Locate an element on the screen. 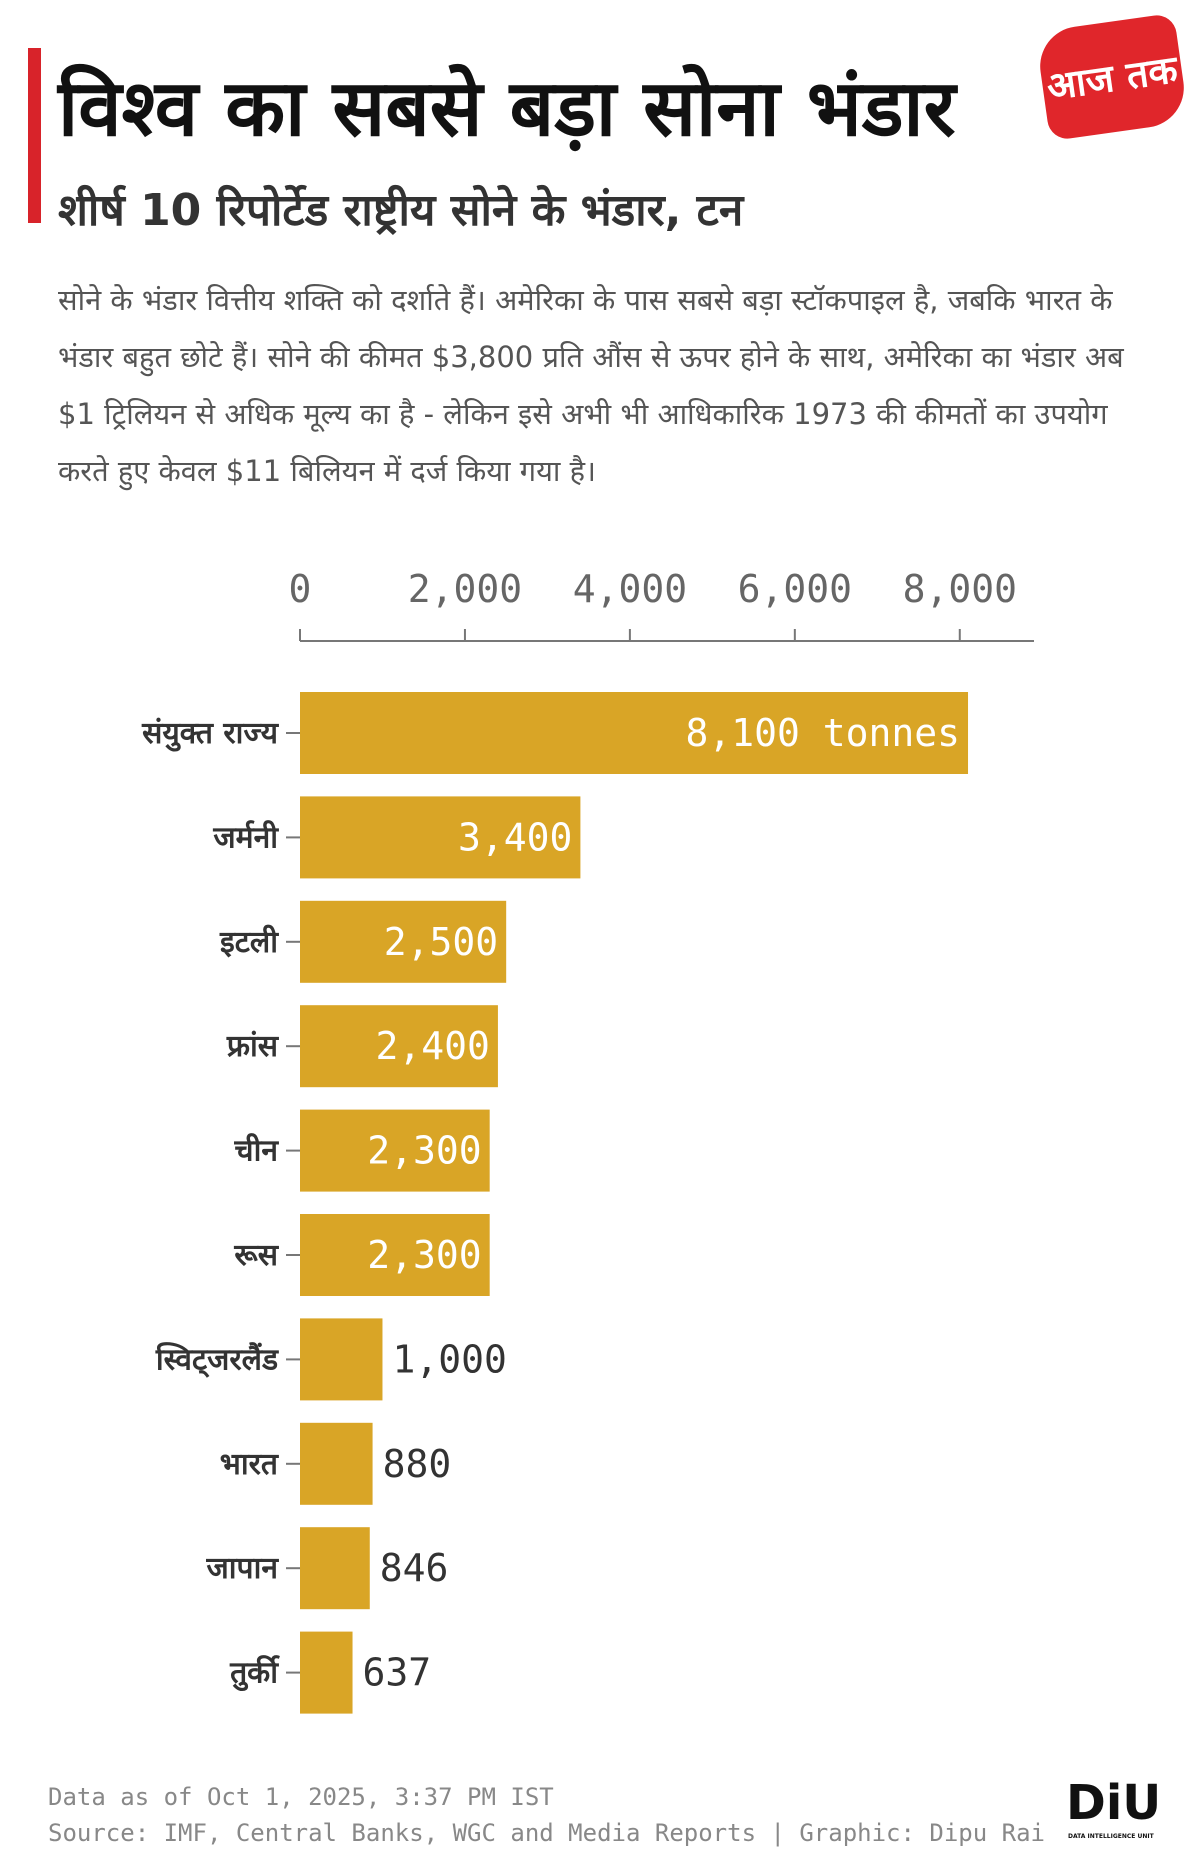  footer-date: Data as of Oct 1, 2025, 3:37 PM IST is located at coordinates (301, 1797).